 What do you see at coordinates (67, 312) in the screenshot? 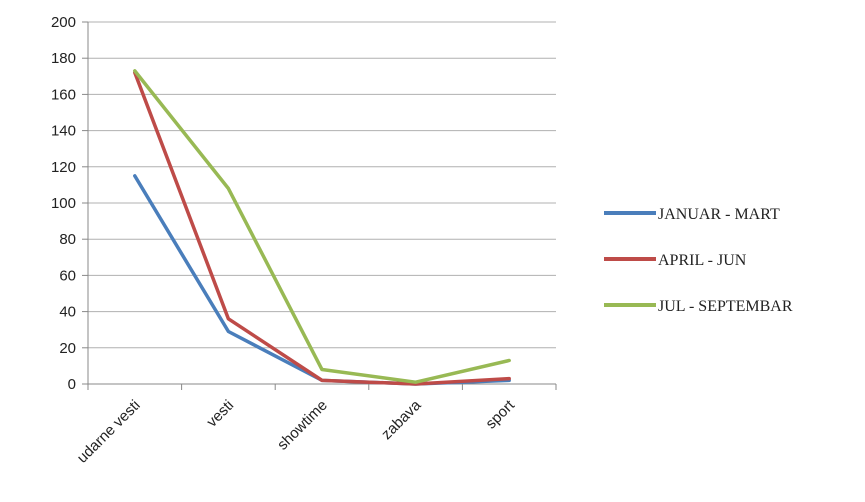
I see `y-tick-label: 40` at bounding box center [67, 312].